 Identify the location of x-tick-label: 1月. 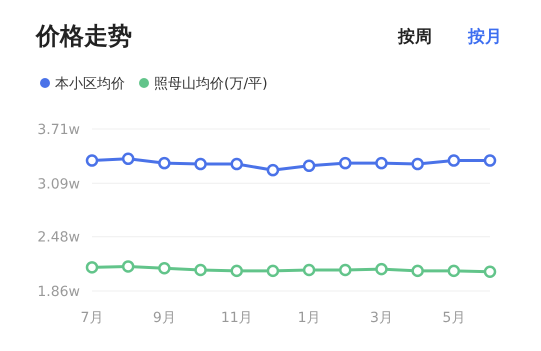
(309, 318).